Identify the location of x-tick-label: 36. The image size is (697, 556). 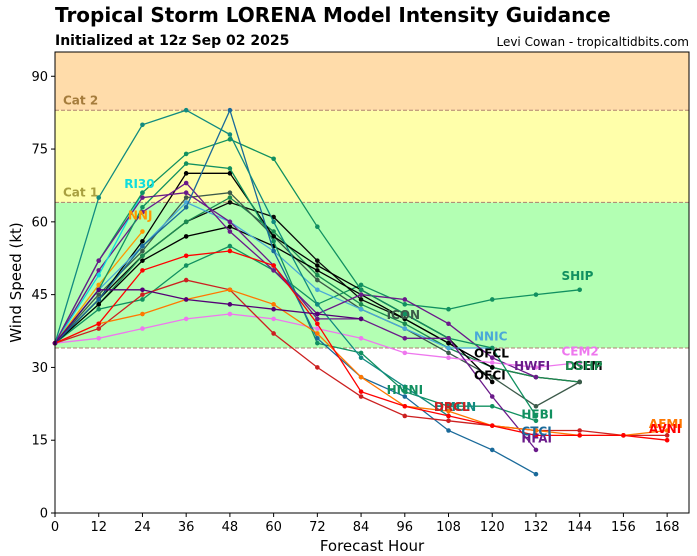
(186, 527).